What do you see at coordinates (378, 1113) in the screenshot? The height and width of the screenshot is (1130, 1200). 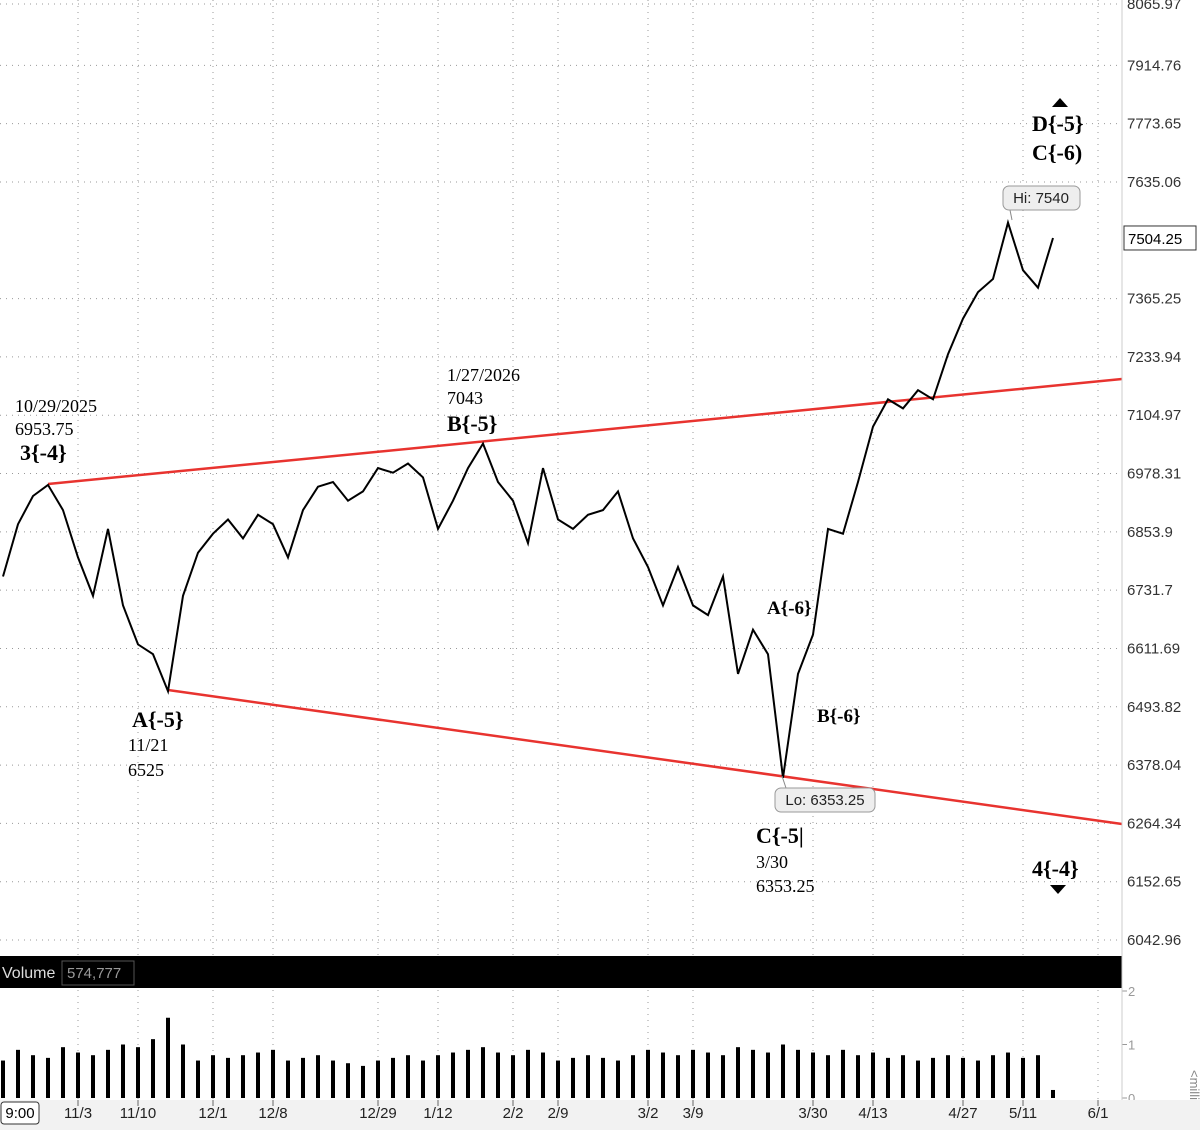 I see `x-tick-label: 12/29` at bounding box center [378, 1113].